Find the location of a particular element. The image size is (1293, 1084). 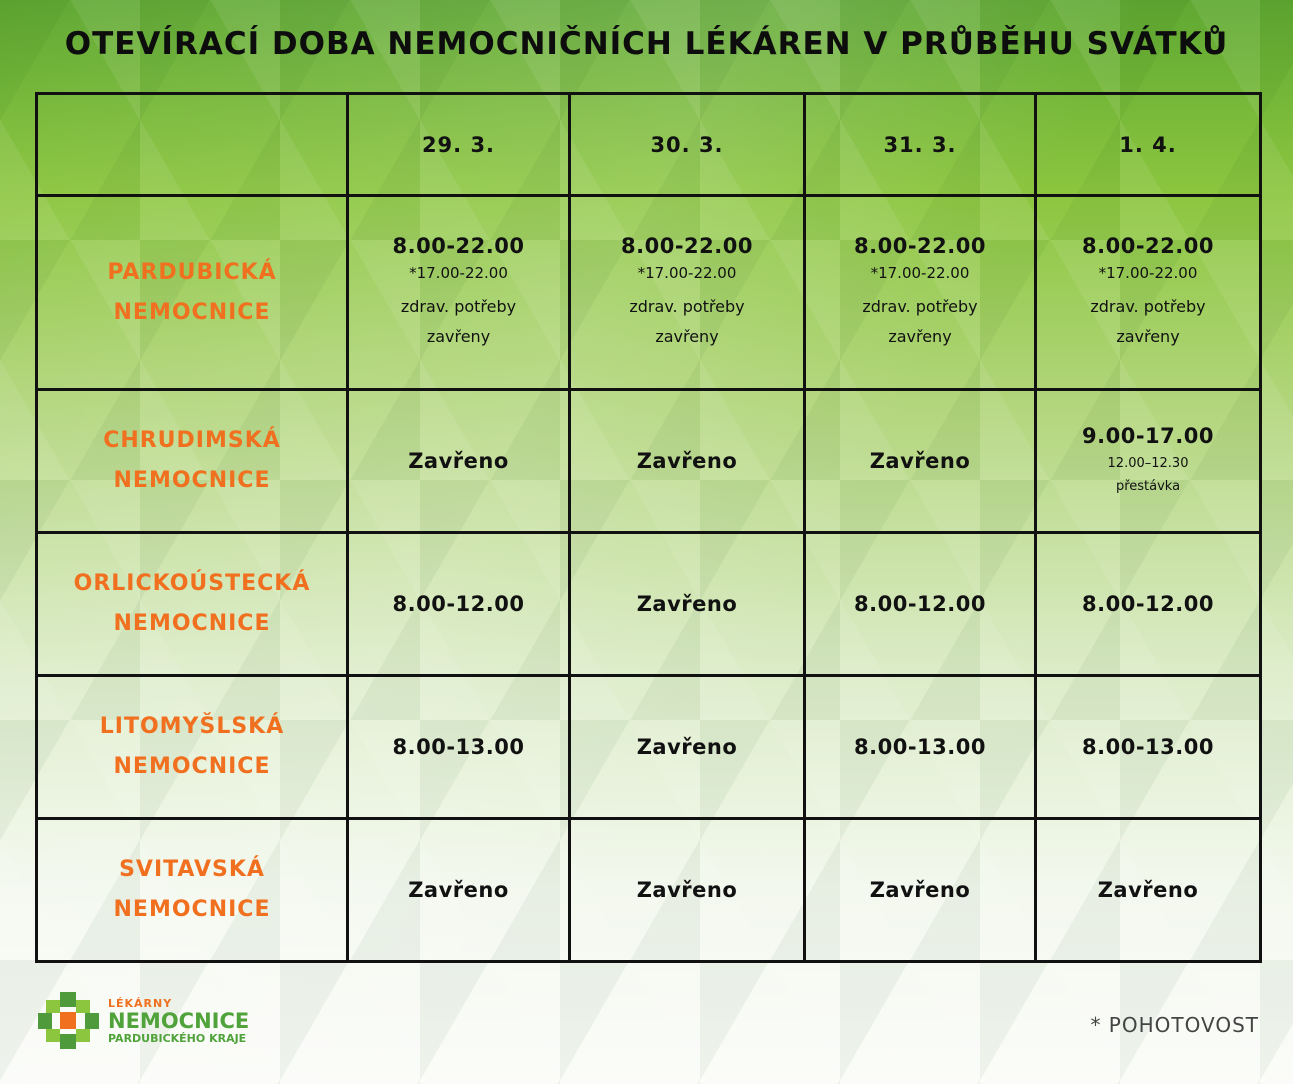

hours-cell: 9.00-17.00 12.00–12.30 přestávka is located at coordinates (1148, 461).